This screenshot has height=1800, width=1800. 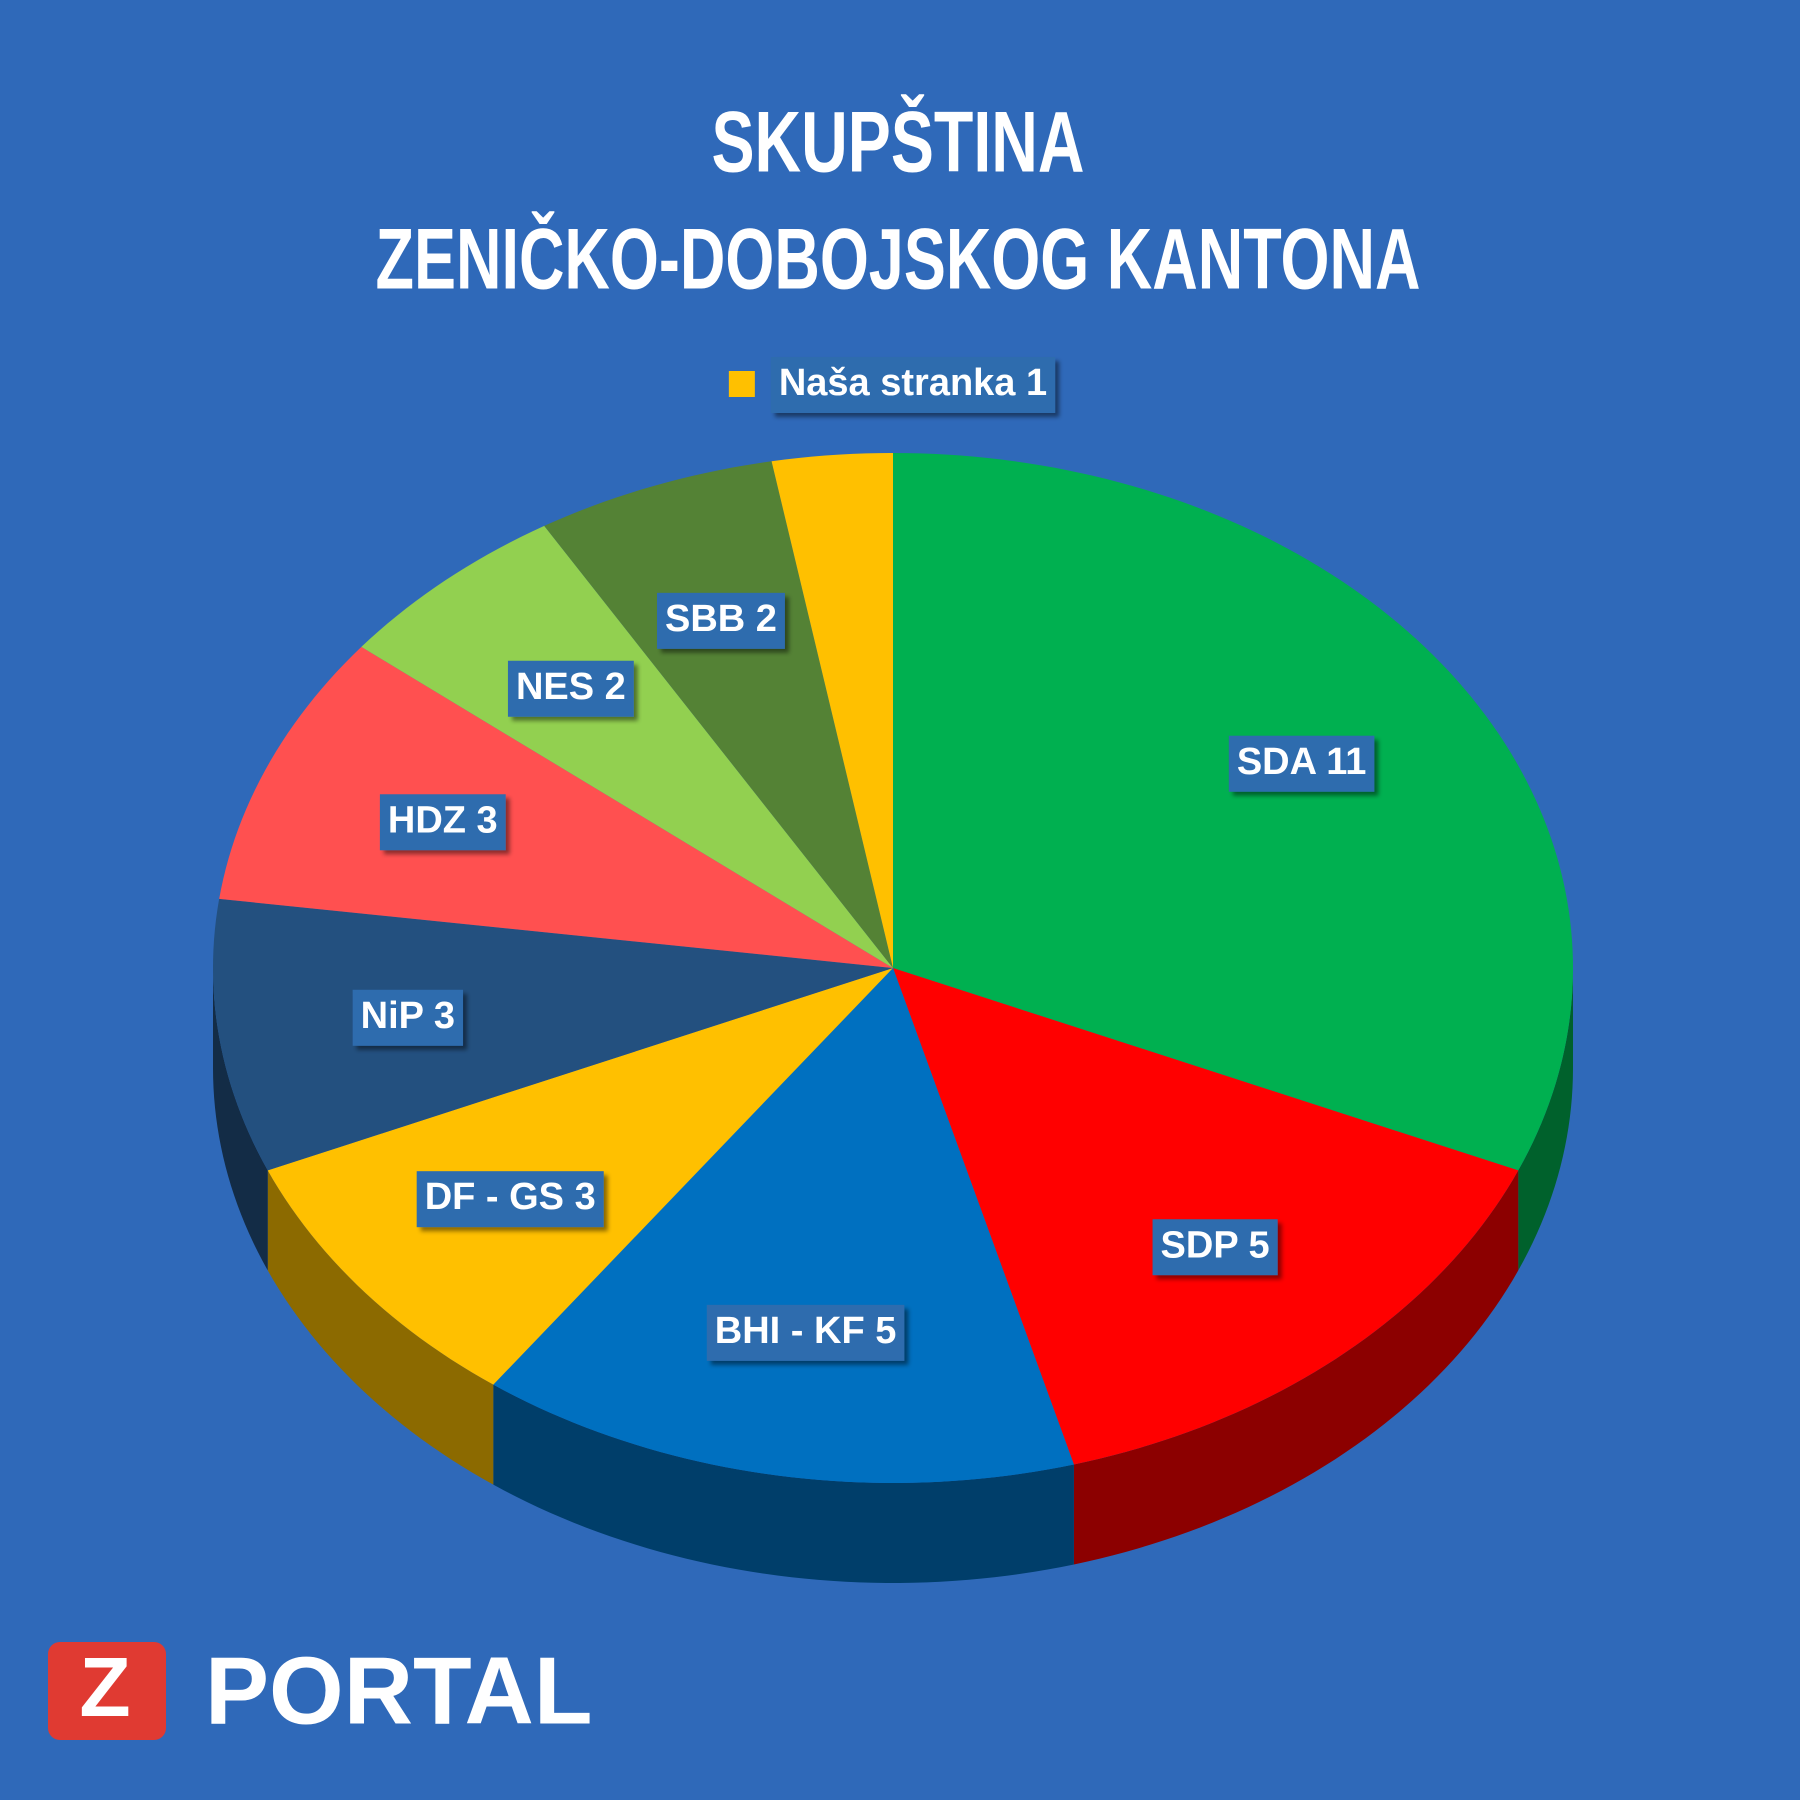 I want to click on data-label-text: DF - GS 3, so click(x=510, y=1197).